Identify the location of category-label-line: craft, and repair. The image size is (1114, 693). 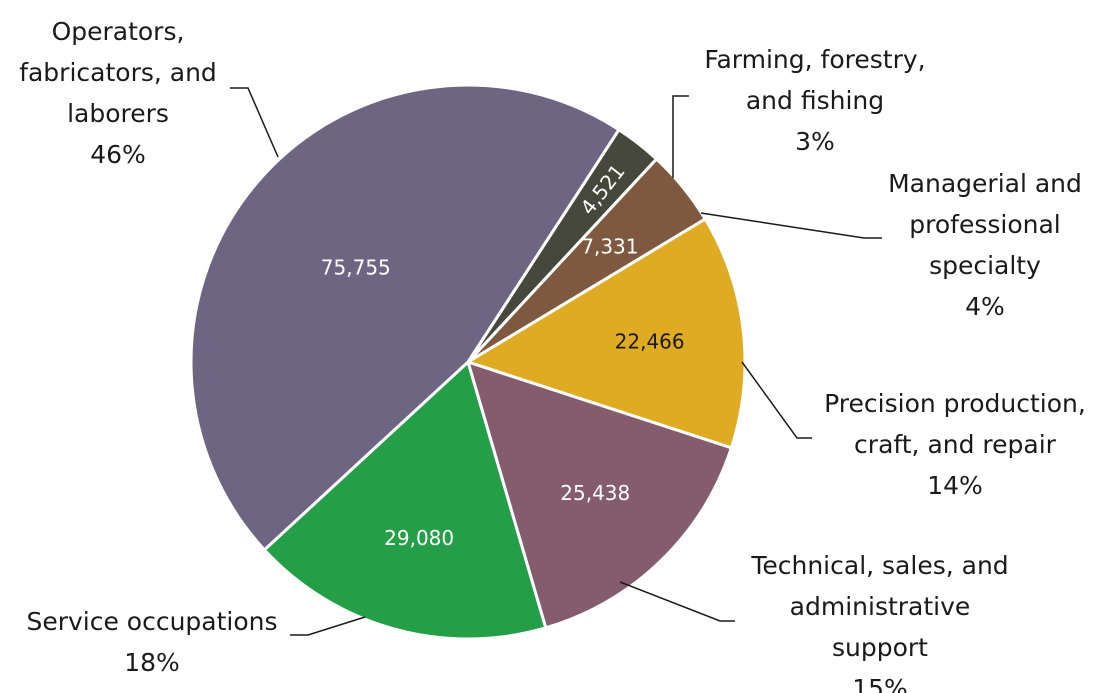
(955, 444).